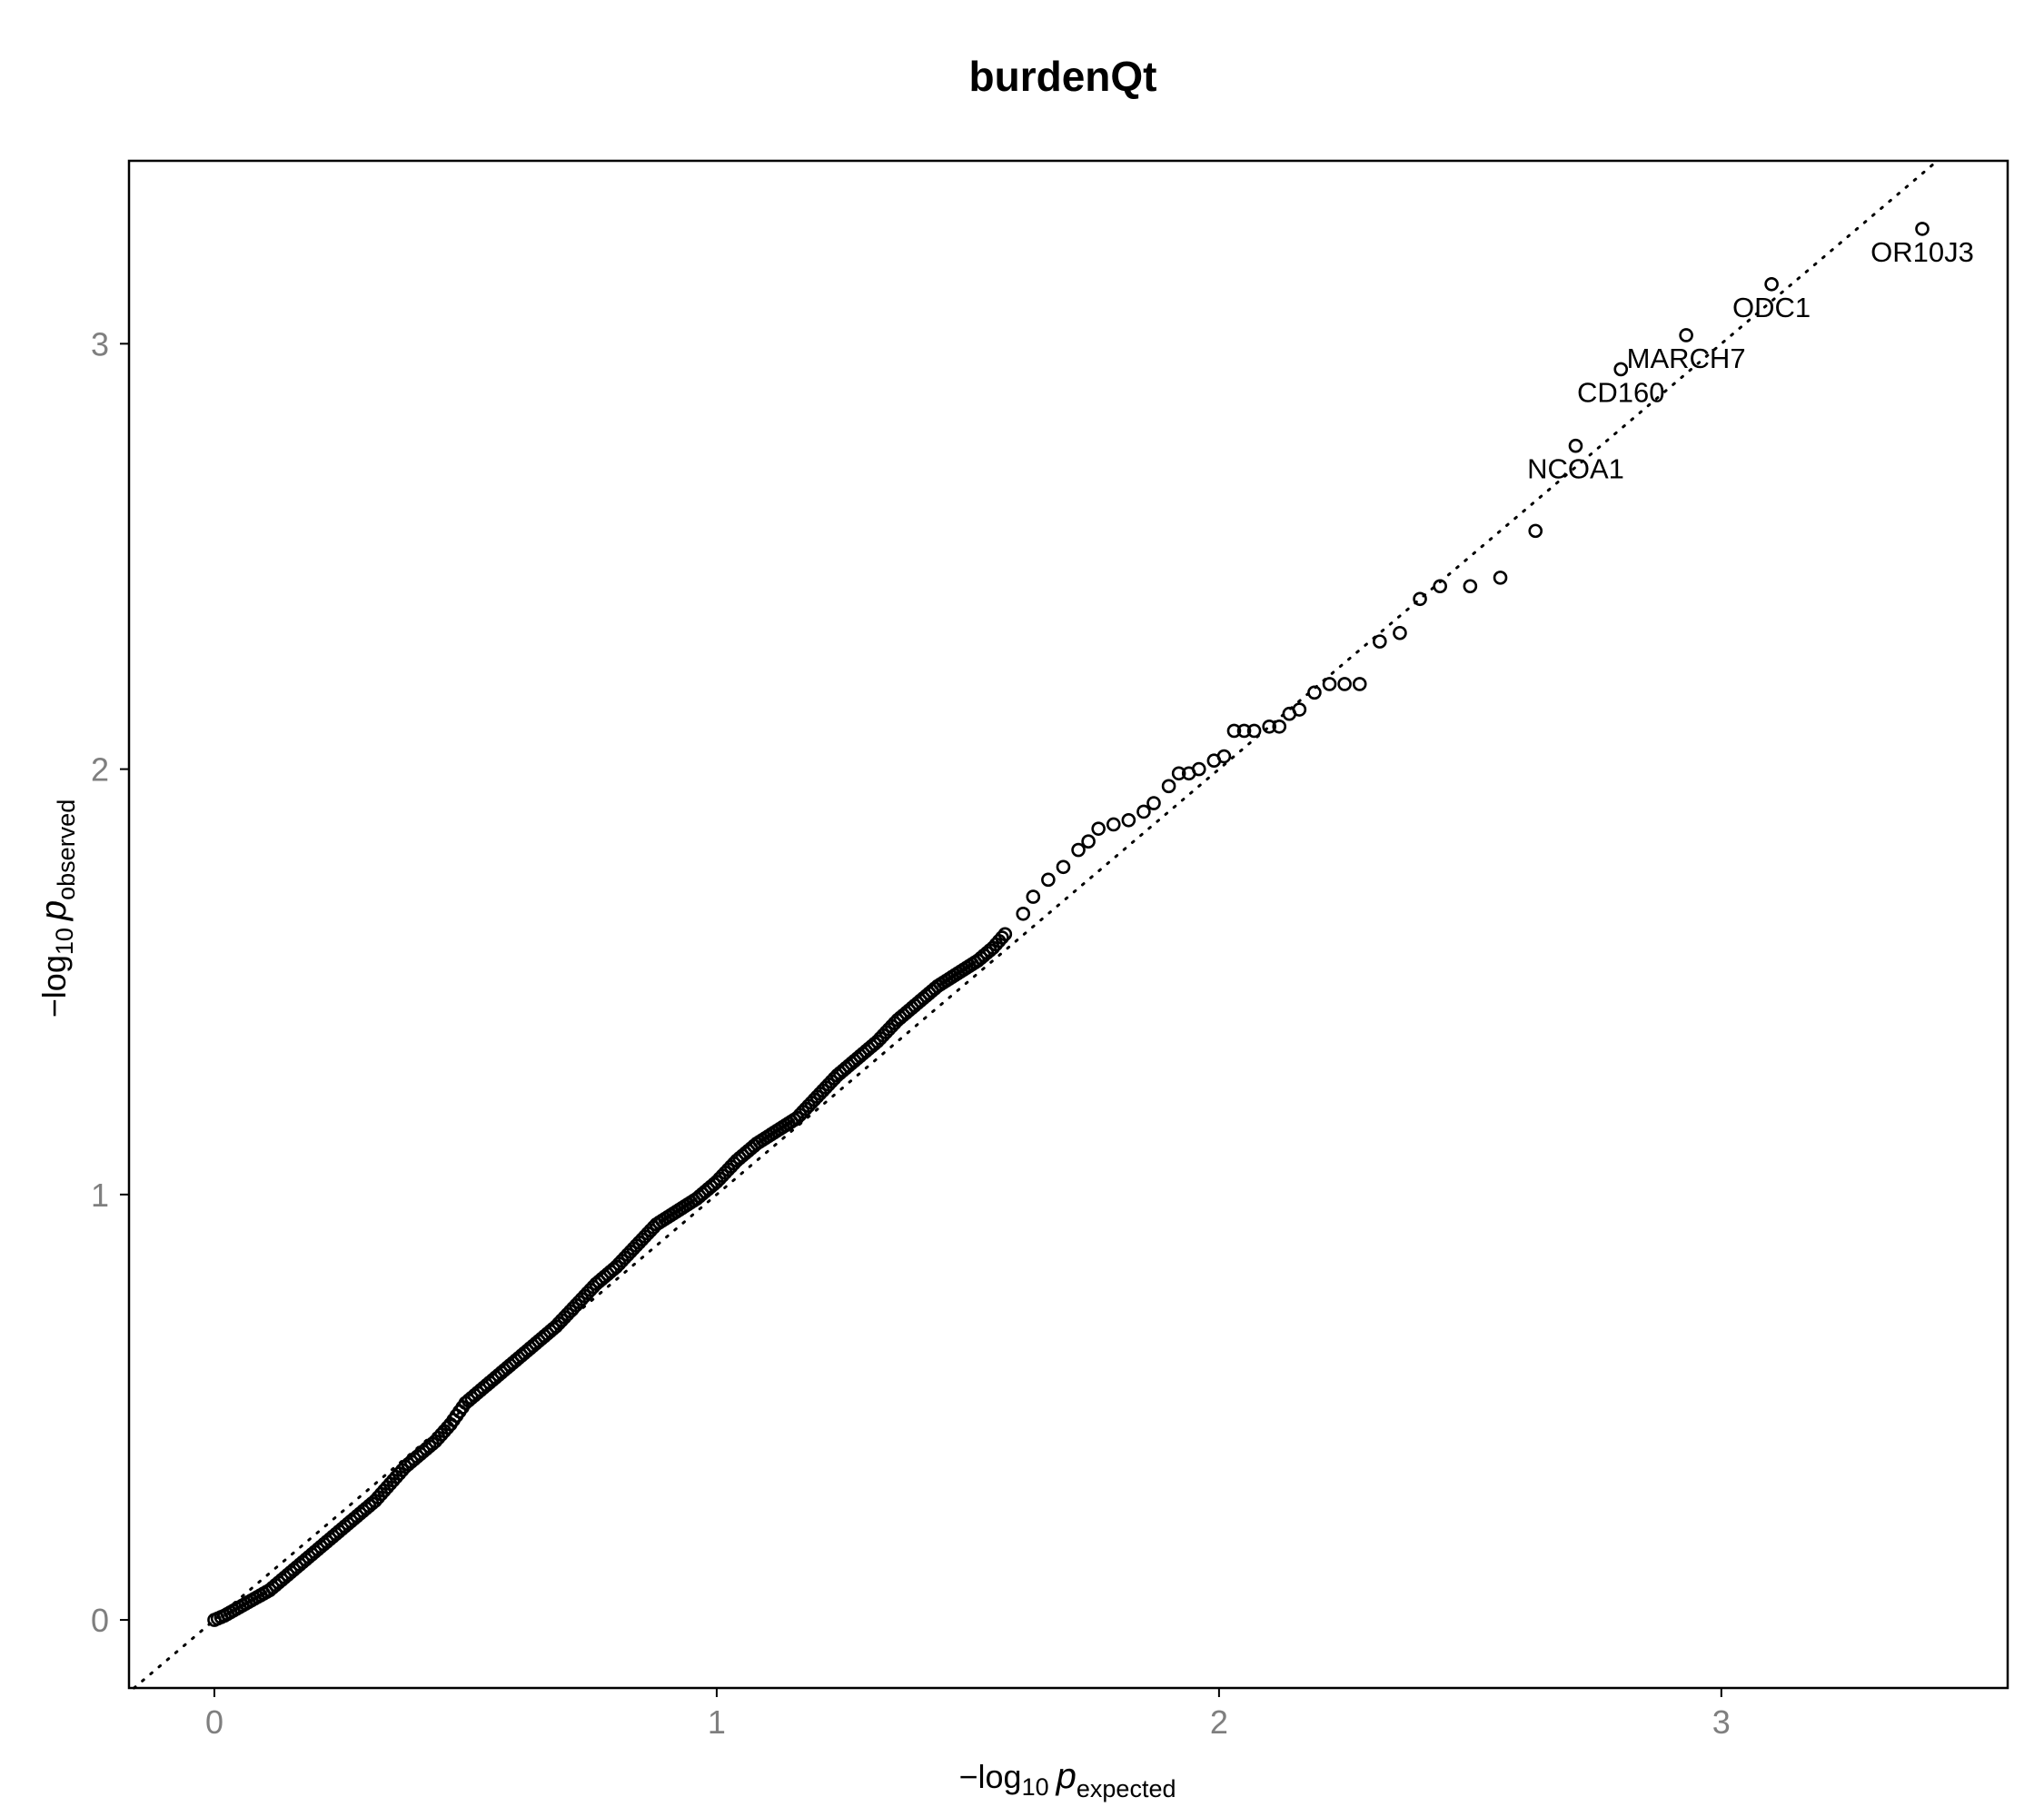 The width and height of the screenshot is (2044, 1817). I want to click on x-axis-ticks: 0 1 2 3, so click(968, 1714).